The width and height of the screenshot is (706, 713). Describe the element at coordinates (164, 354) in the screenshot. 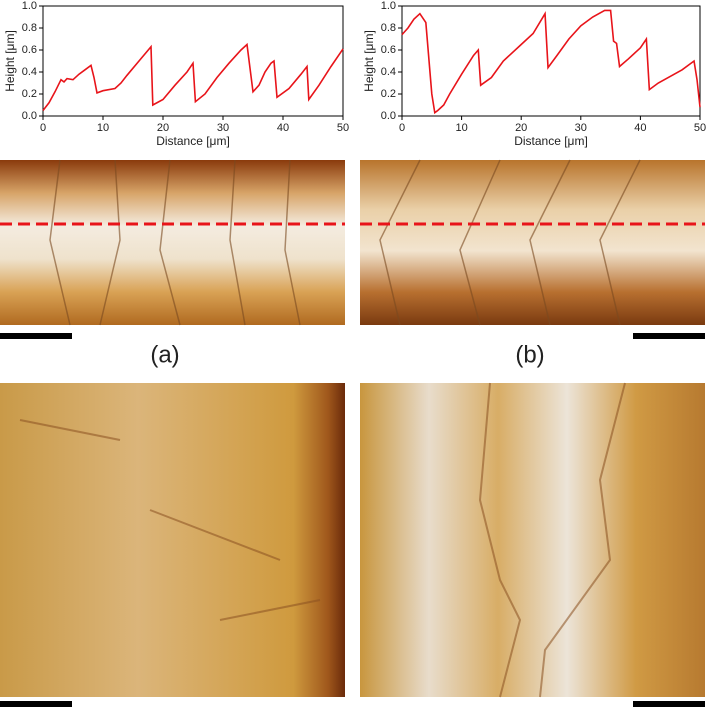

I see `panel-label: (a)` at that location.